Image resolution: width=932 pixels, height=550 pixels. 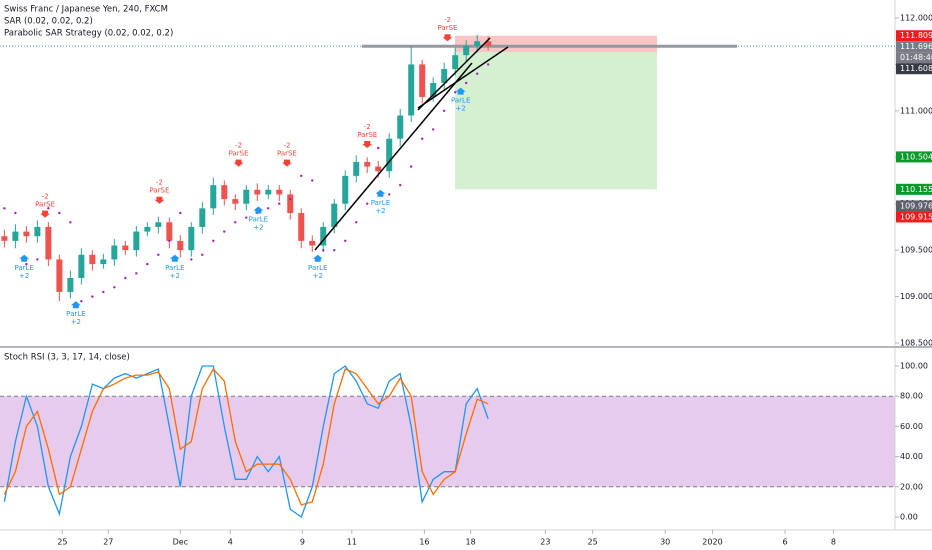 I want to click on x-tick-label: Dec, so click(x=180, y=542).